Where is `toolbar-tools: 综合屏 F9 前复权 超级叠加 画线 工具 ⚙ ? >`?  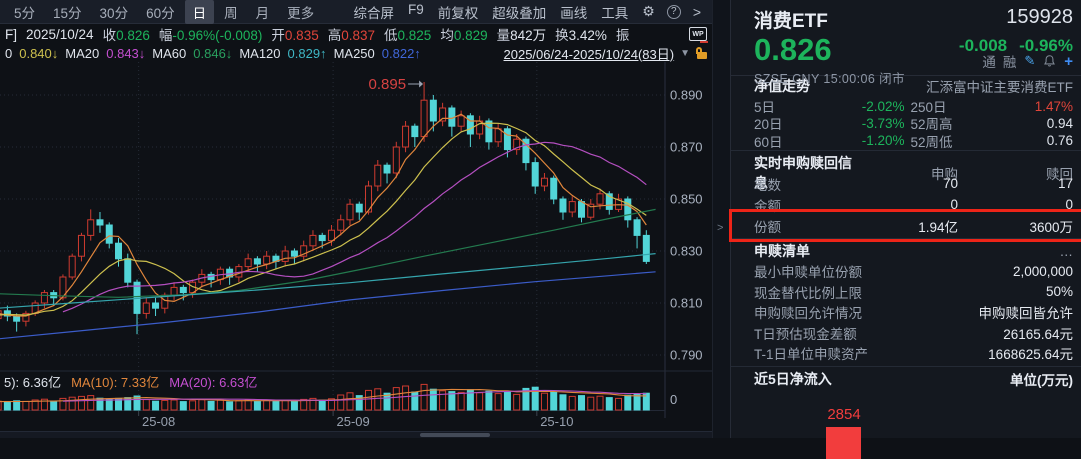 toolbar-tools: 综合屏 F9 前复权 超级叠加 画线 工具 ⚙ ? > is located at coordinates (526, 12).